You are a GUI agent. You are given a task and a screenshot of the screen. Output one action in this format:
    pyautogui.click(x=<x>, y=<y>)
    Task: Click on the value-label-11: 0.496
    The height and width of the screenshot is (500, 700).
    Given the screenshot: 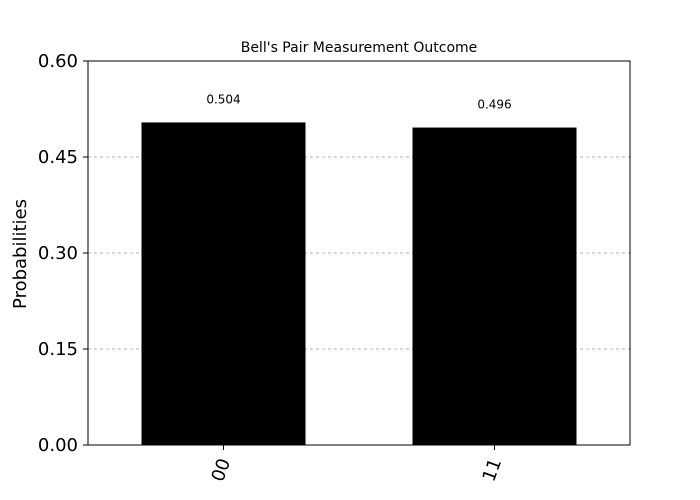 What is the action you would take?
    pyautogui.click(x=494, y=105)
    